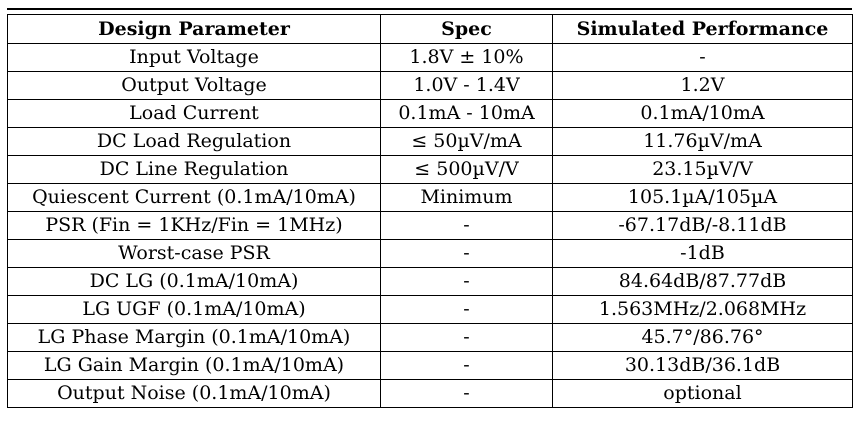 This screenshot has height=424, width=859. I want to click on header-design-parameter: Design Parameter, so click(194, 29).